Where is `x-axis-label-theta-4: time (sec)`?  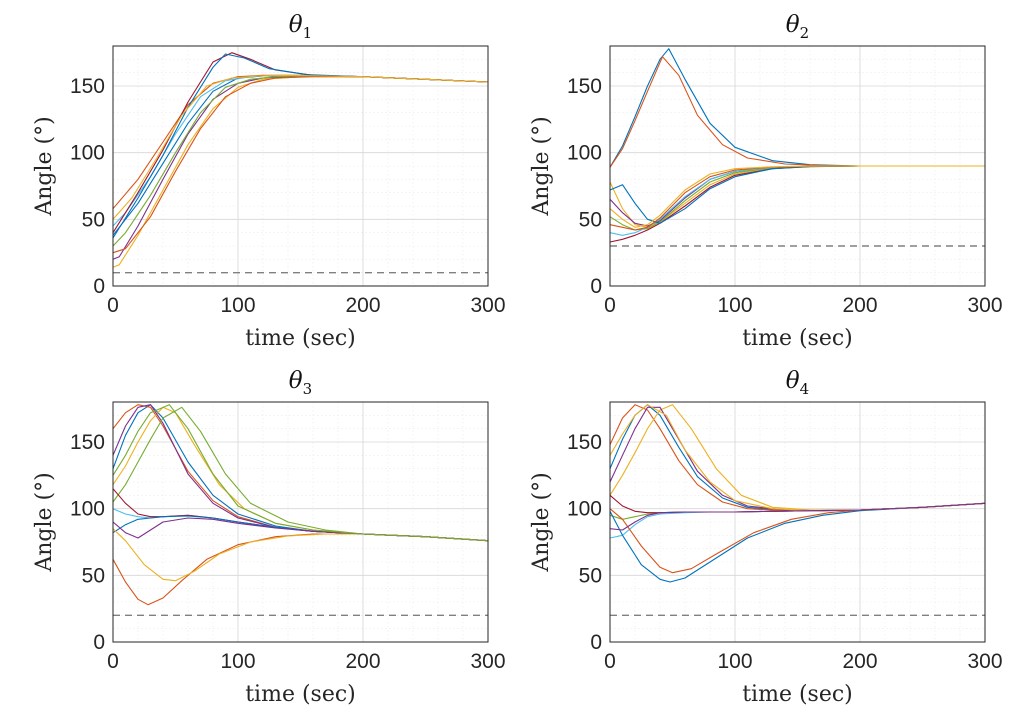
x-axis-label-theta-4: time (sec) is located at coordinates (797, 694).